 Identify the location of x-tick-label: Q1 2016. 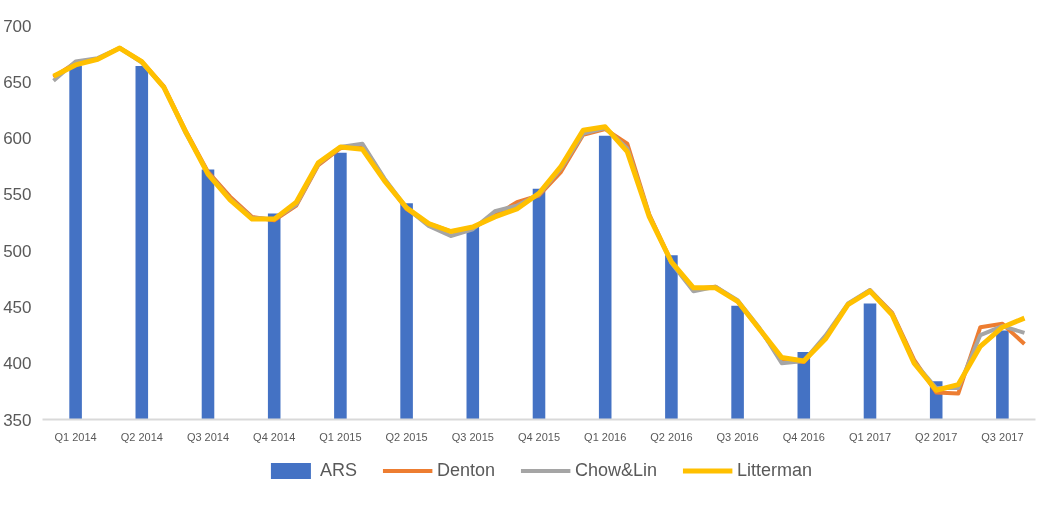
(605, 436).